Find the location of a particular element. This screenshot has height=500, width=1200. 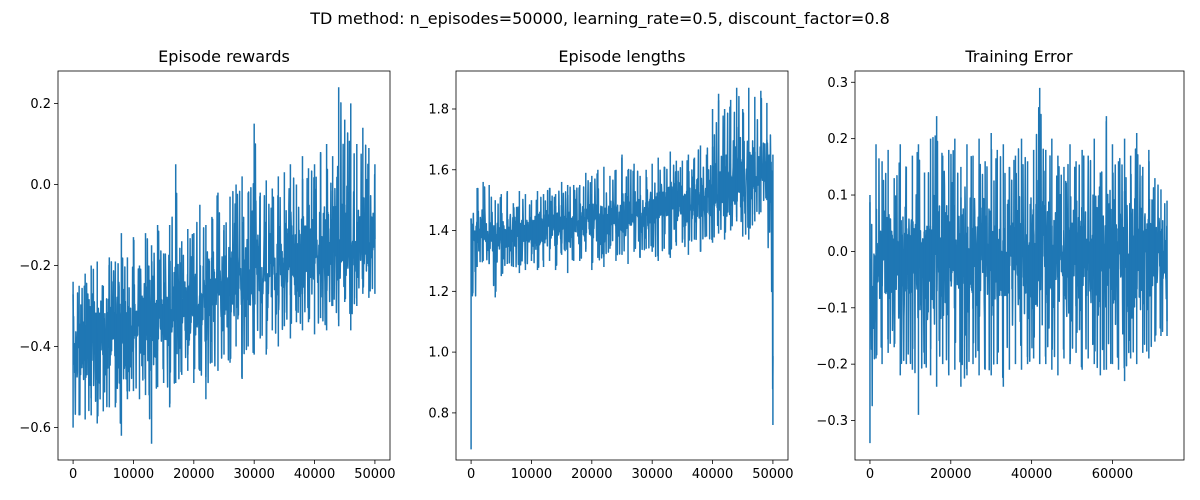

y-tick-label: 1.4 is located at coordinates (438, 231).